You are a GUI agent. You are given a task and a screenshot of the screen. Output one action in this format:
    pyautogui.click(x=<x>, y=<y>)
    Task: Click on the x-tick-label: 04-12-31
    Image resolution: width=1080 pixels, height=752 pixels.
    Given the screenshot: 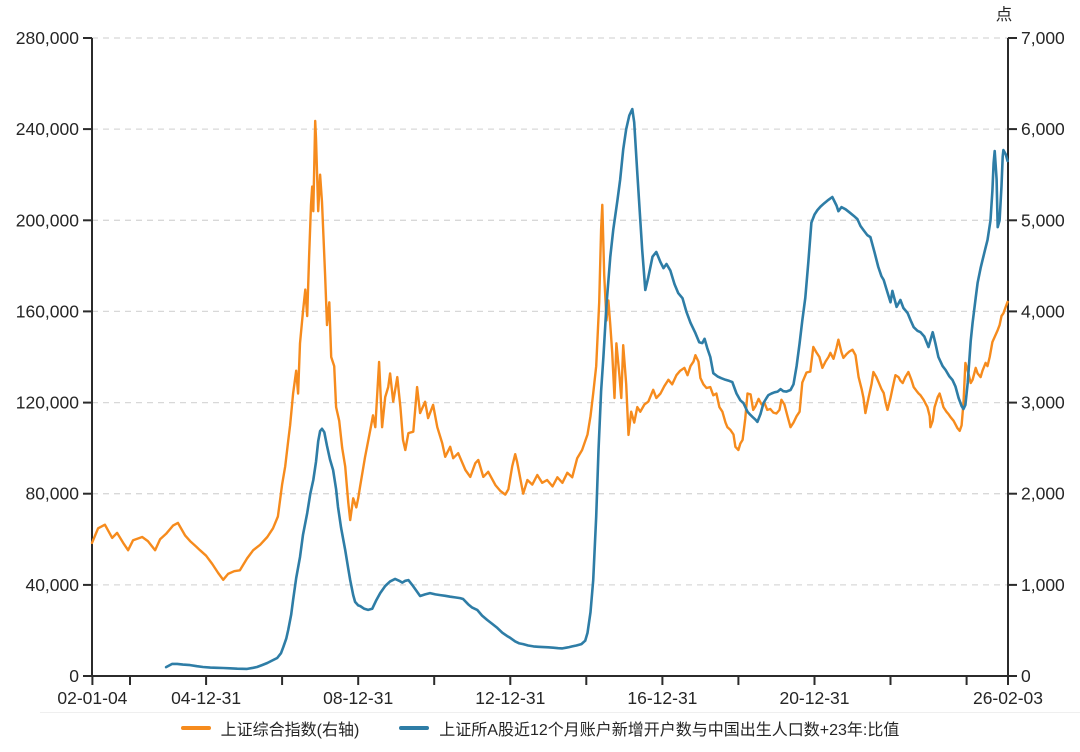 What is the action you would take?
    pyautogui.click(x=206, y=698)
    